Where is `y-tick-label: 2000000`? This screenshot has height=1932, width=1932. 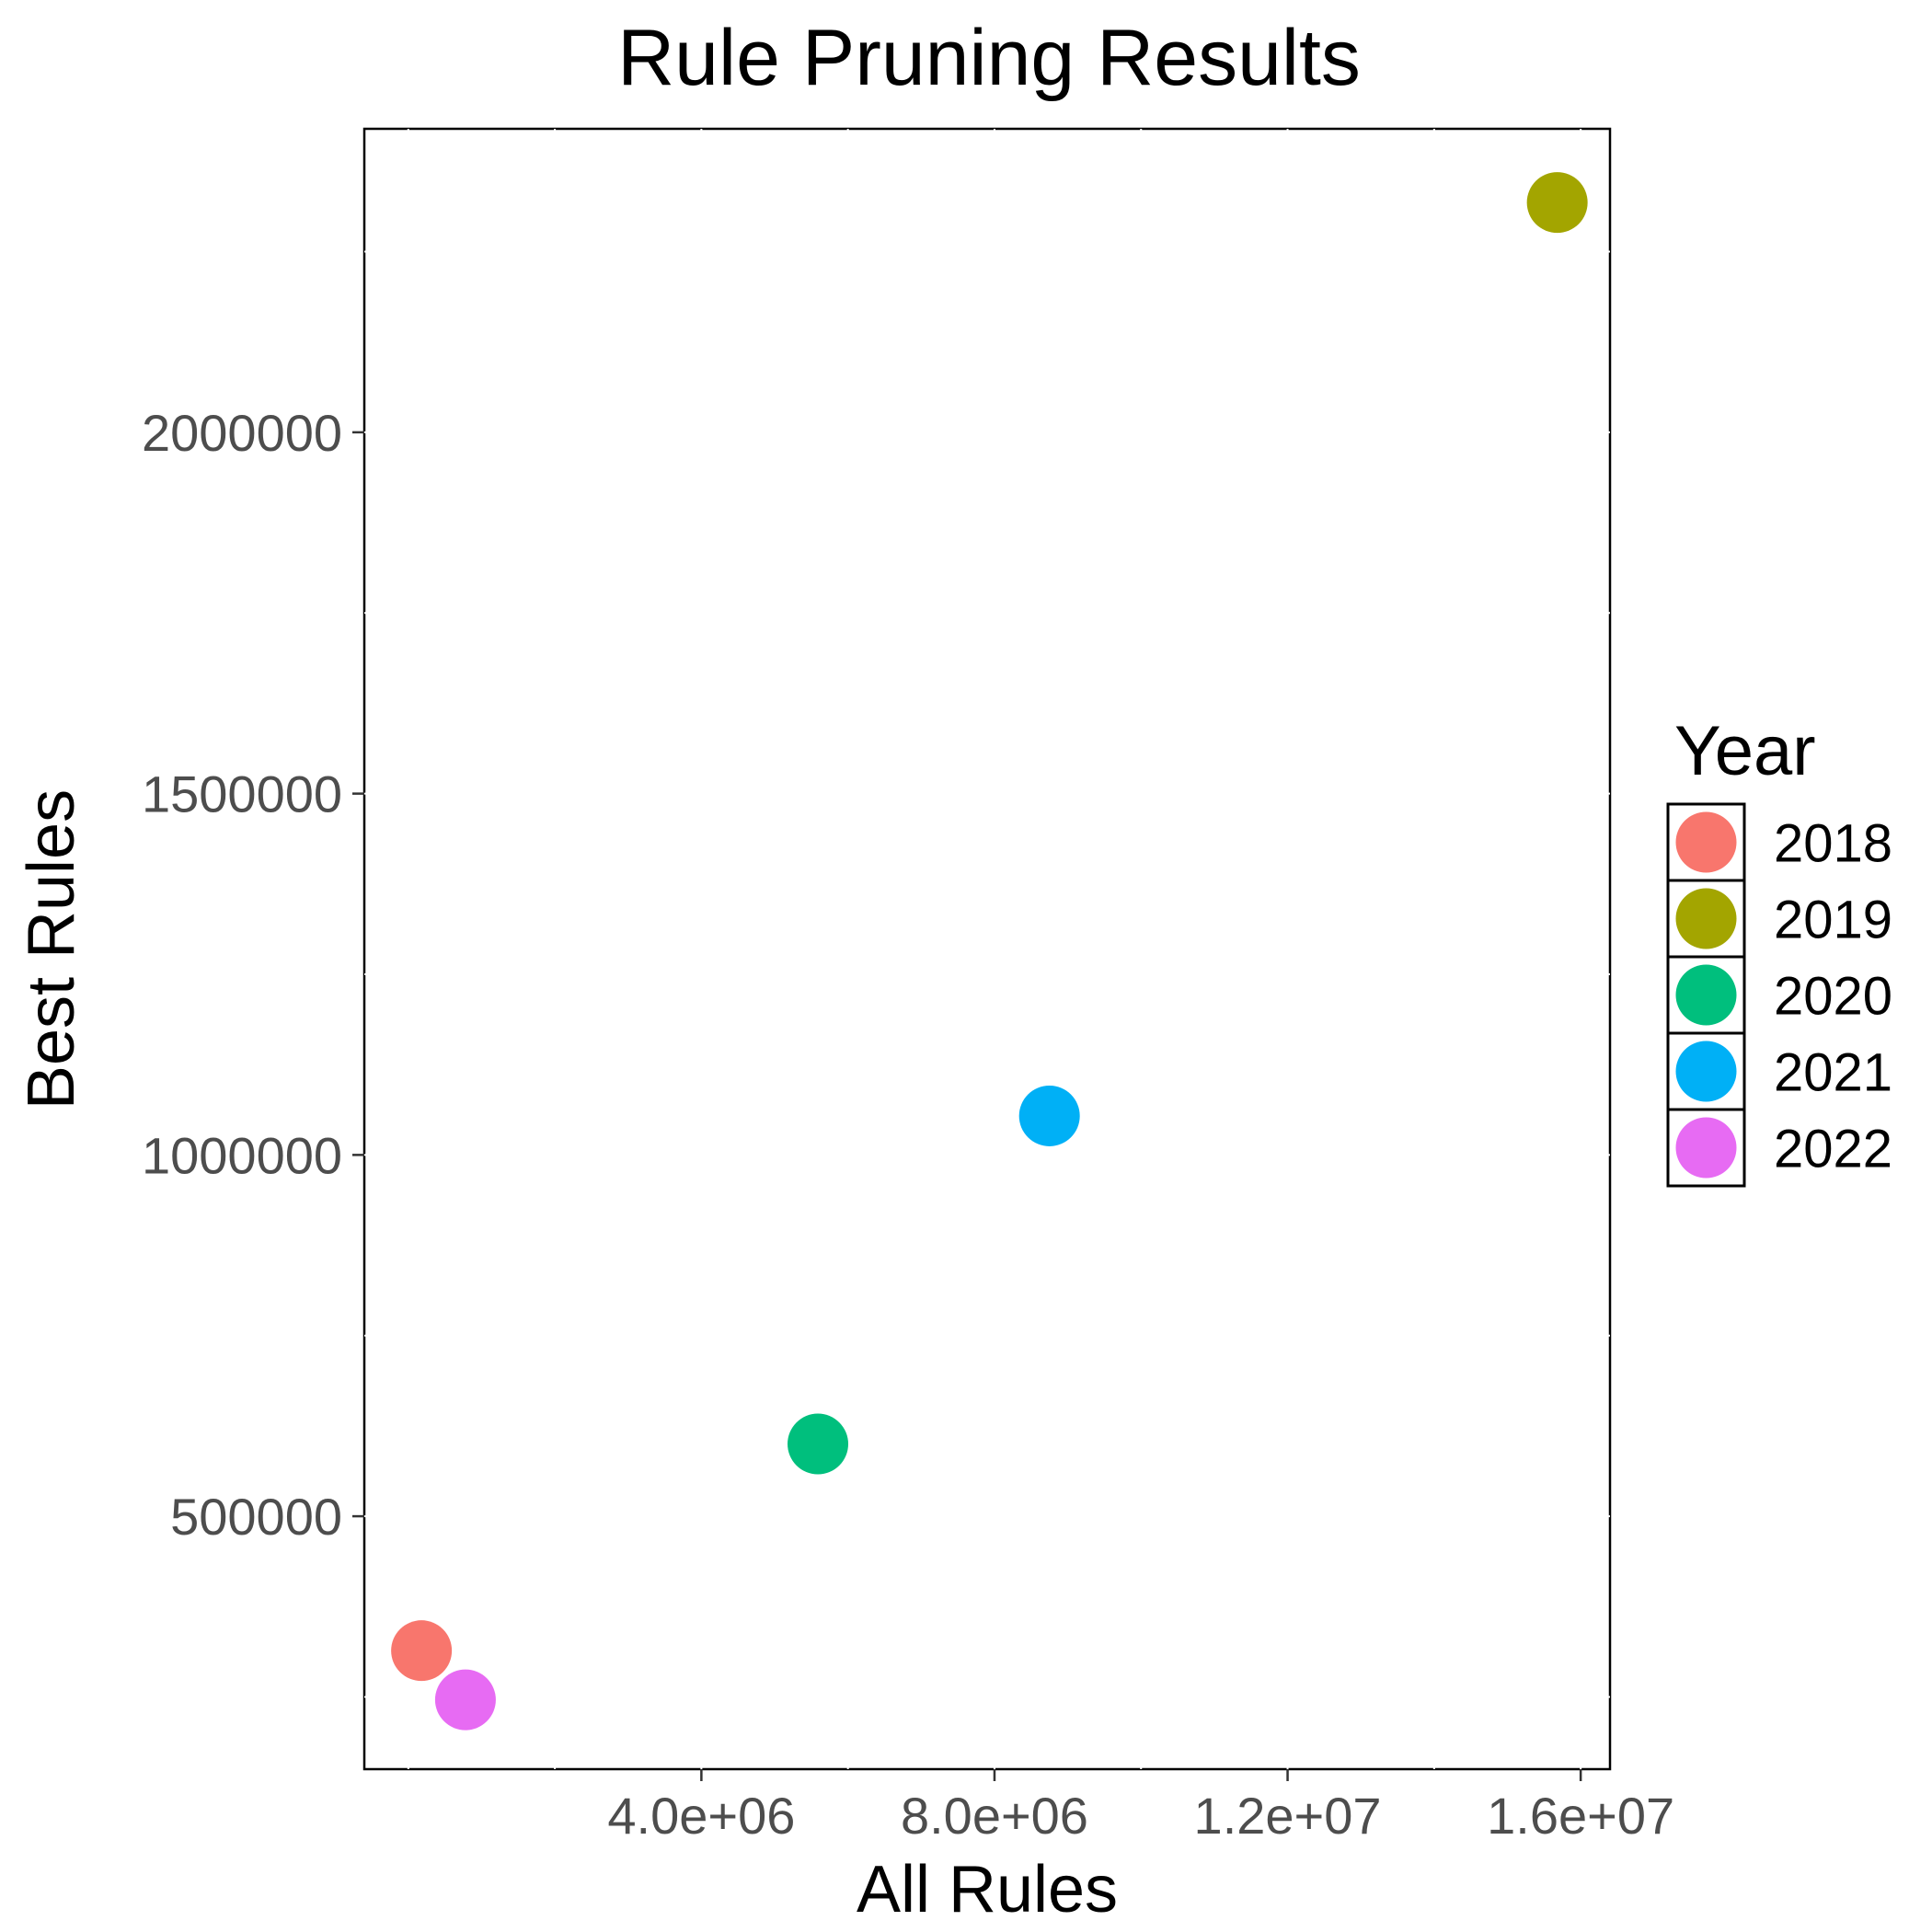 y-tick-label: 2000000 is located at coordinates (242, 433).